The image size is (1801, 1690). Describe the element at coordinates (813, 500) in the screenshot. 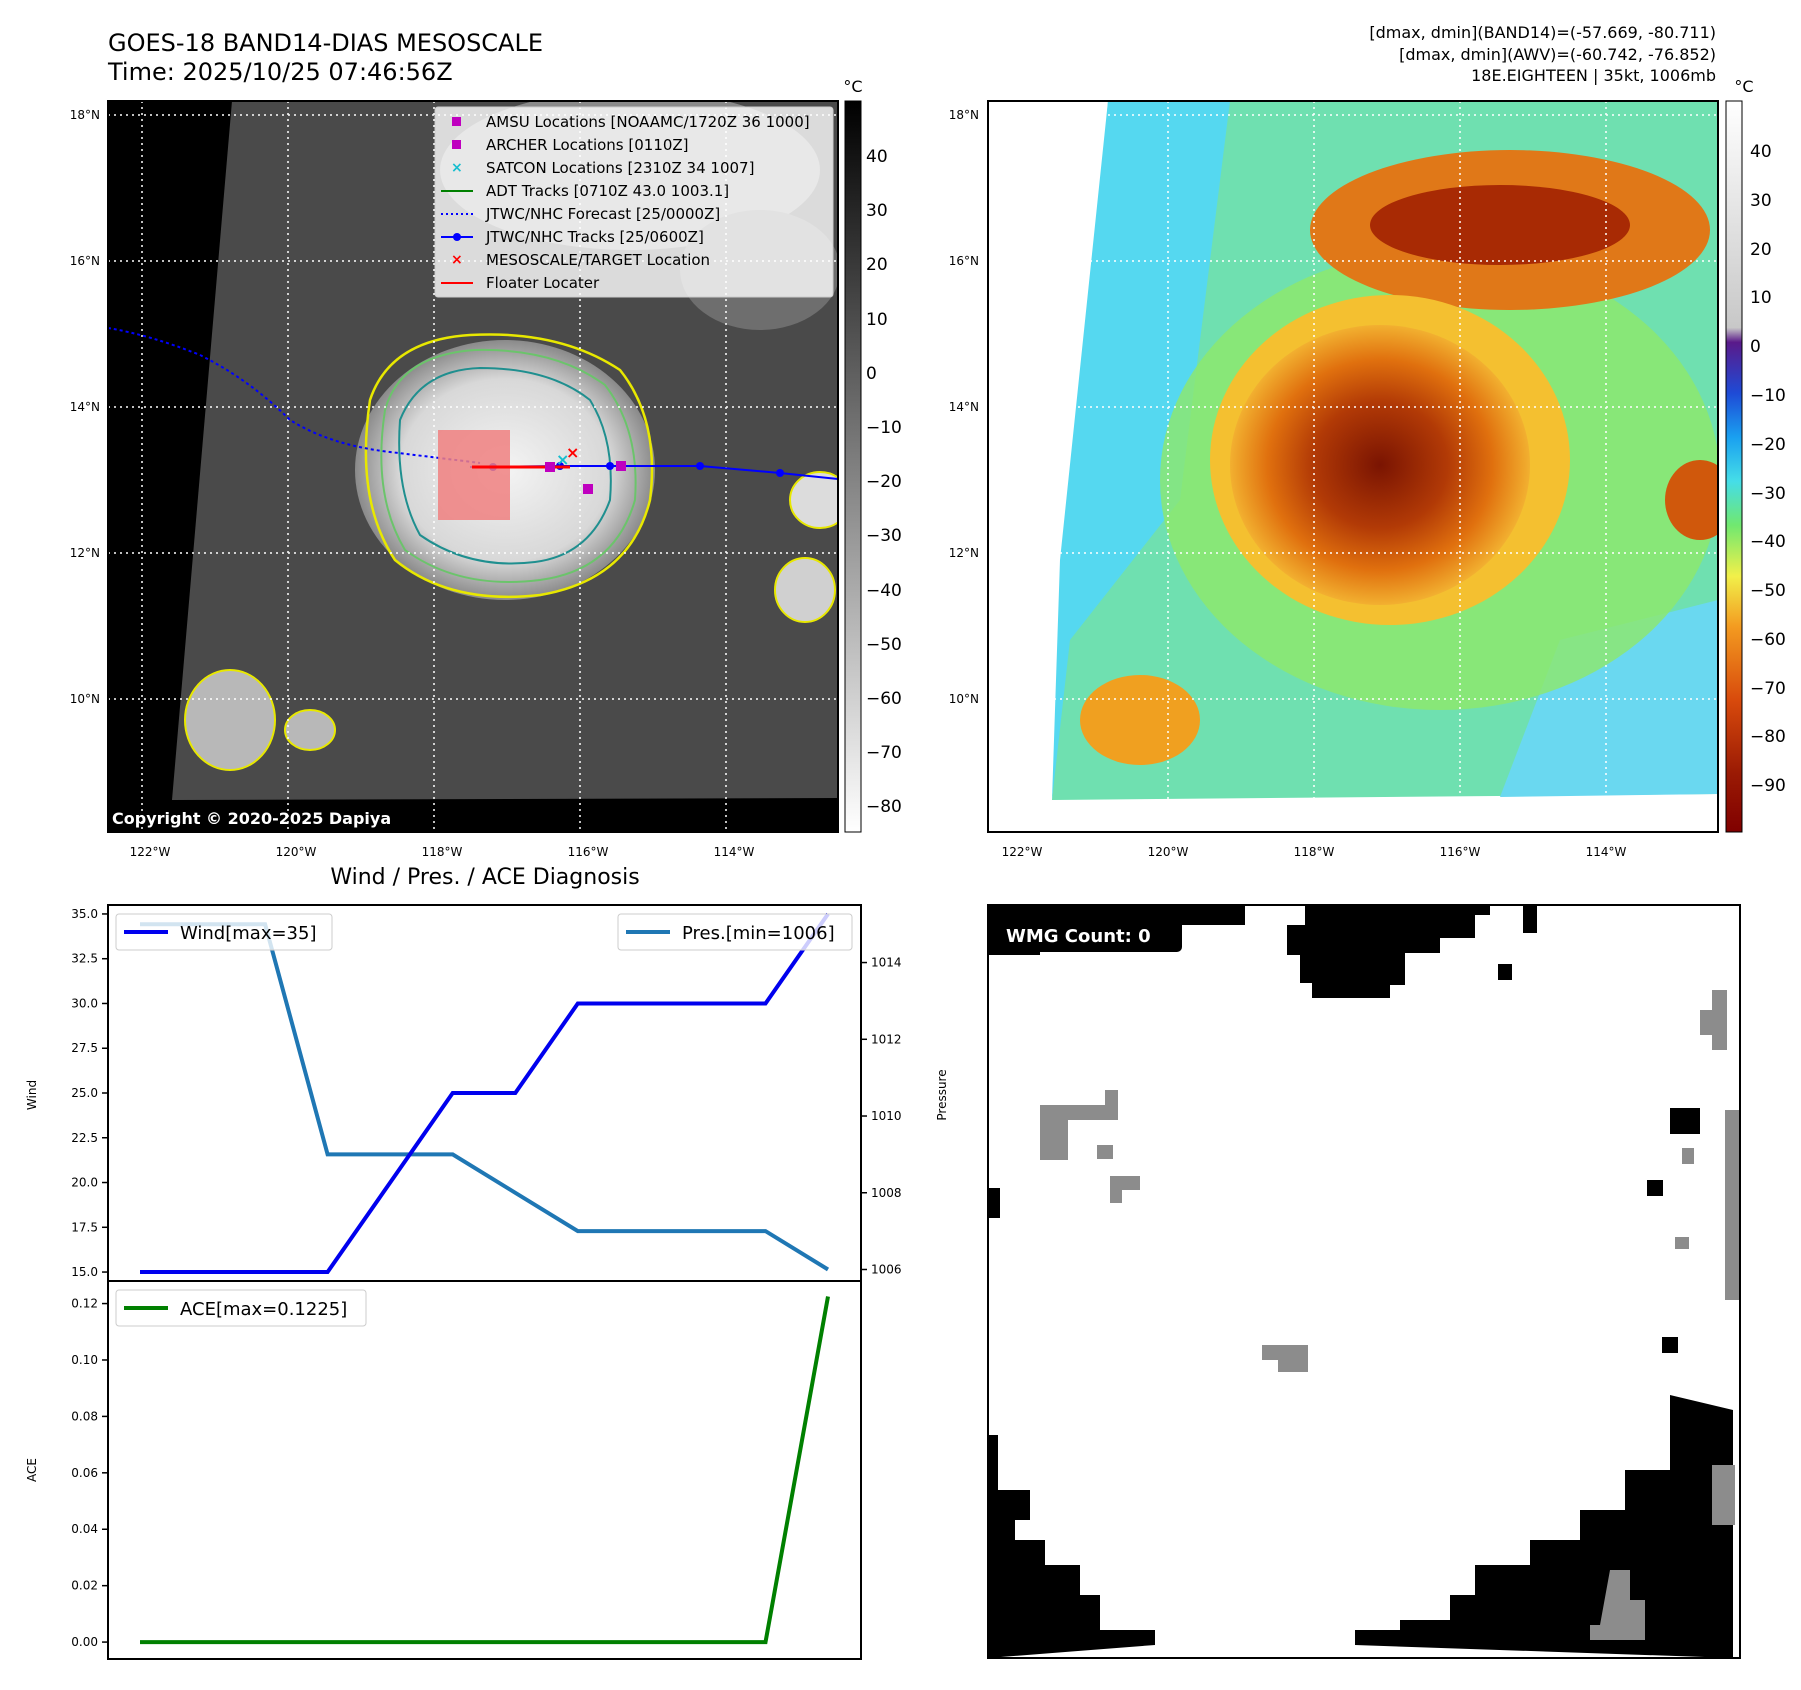

I see `ir-cell-east` at that location.